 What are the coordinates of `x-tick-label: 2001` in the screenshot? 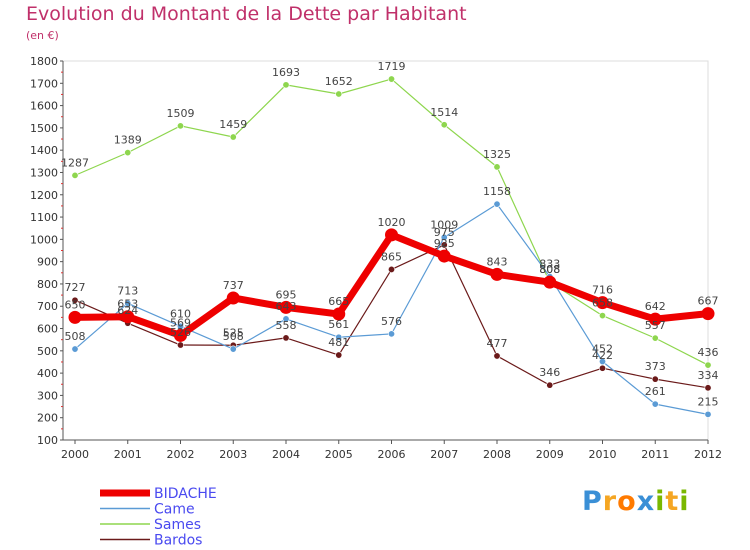 It's located at (128, 454).